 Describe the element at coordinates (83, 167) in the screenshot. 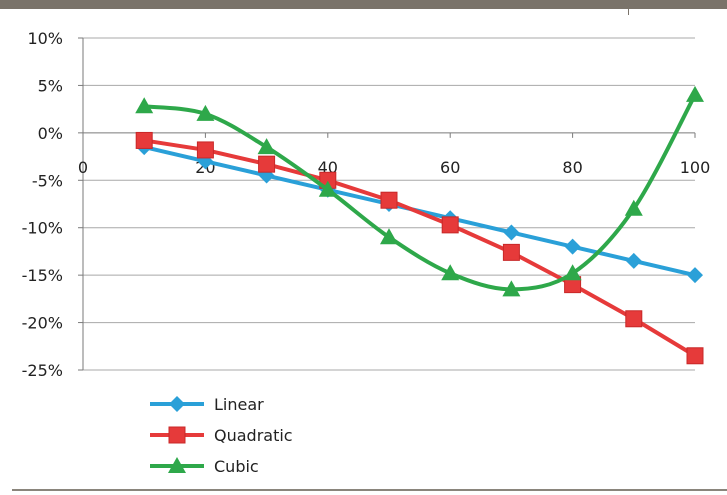

I see `x-tick-label: 0` at that location.